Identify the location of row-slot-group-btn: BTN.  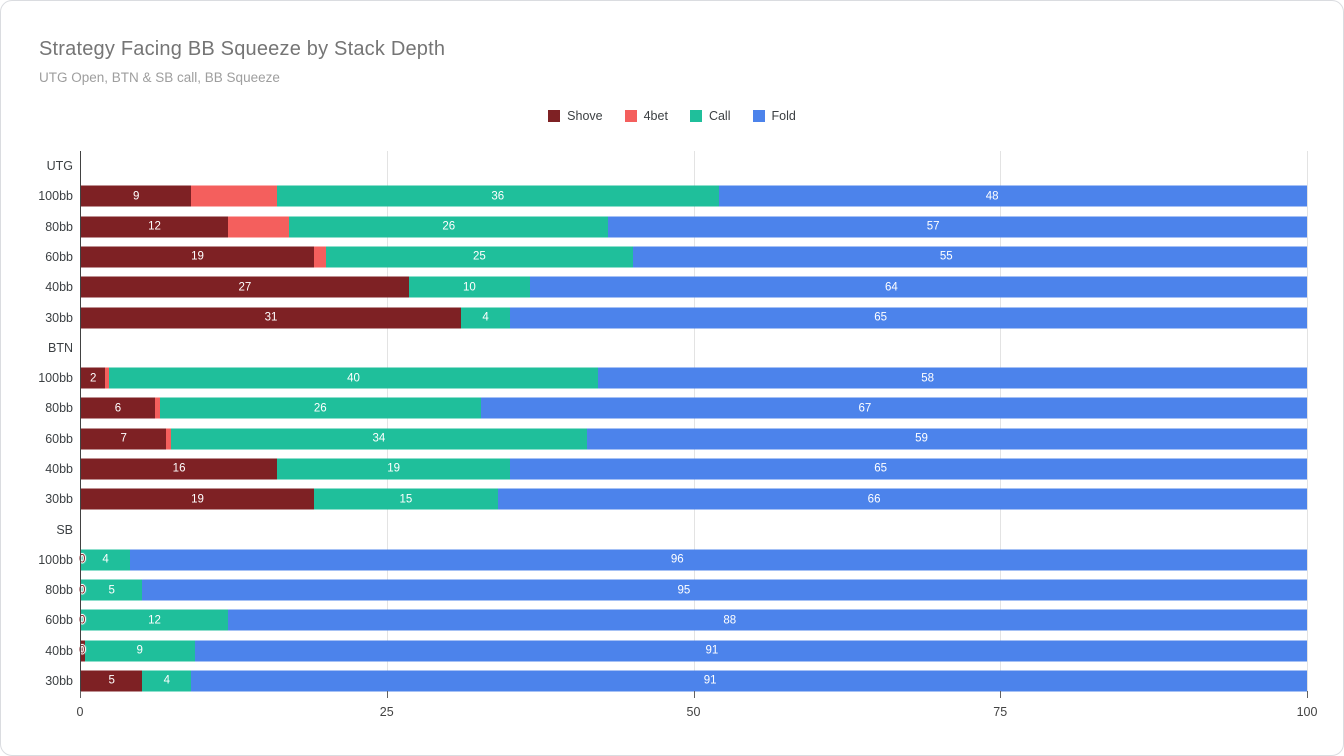
(677, 348).